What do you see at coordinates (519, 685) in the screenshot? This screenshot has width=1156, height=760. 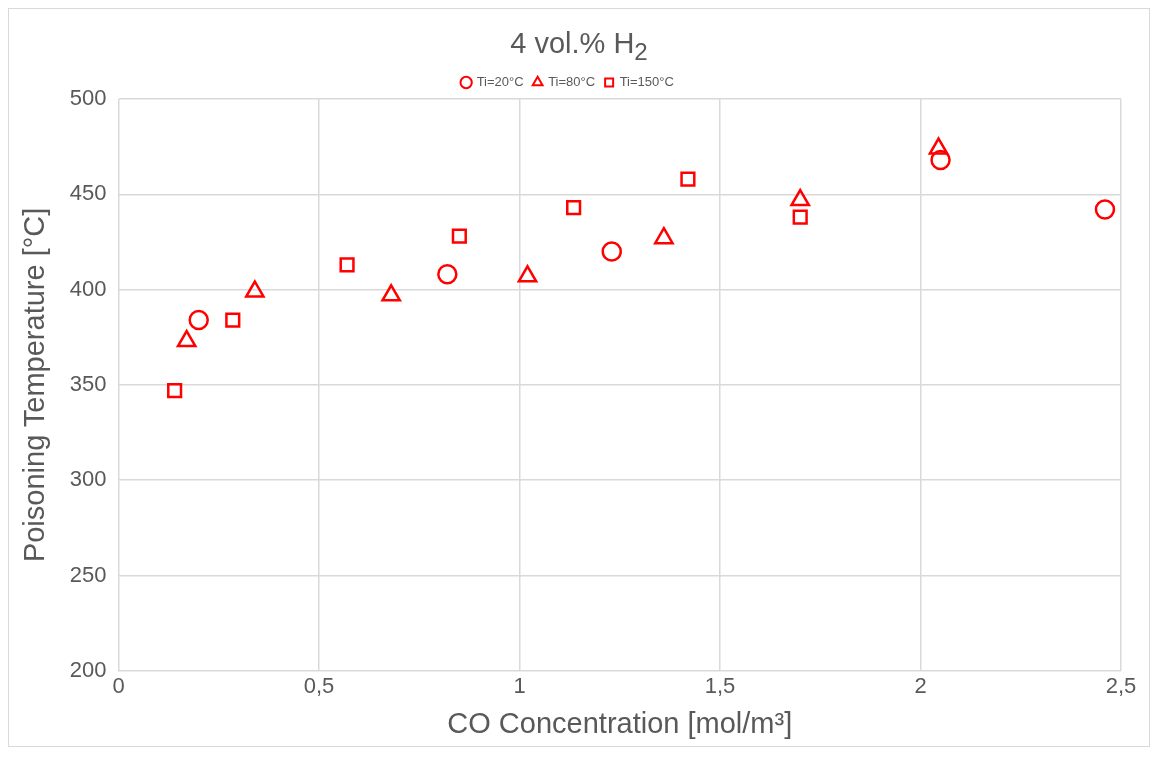 I see `x-tick-label: 1` at bounding box center [519, 685].